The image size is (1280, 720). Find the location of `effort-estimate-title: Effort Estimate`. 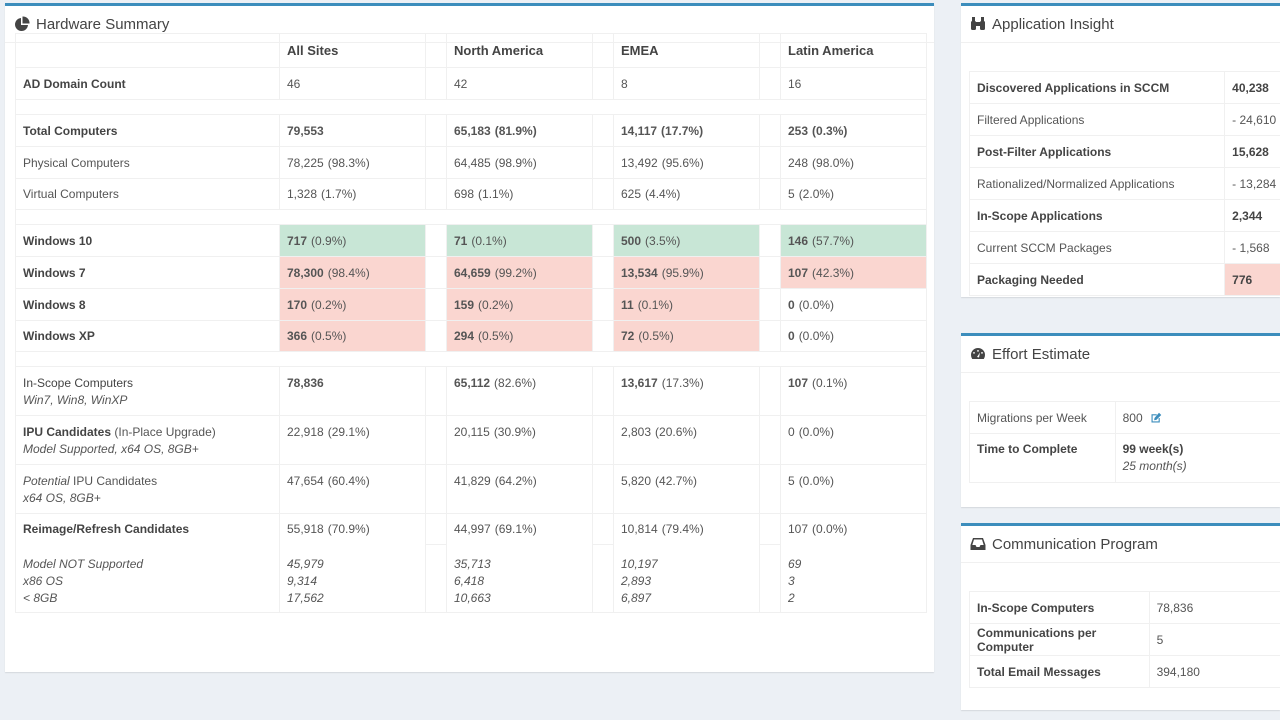

effort-estimate-title: Effort Estimate is located at coordinates (1041, 354).